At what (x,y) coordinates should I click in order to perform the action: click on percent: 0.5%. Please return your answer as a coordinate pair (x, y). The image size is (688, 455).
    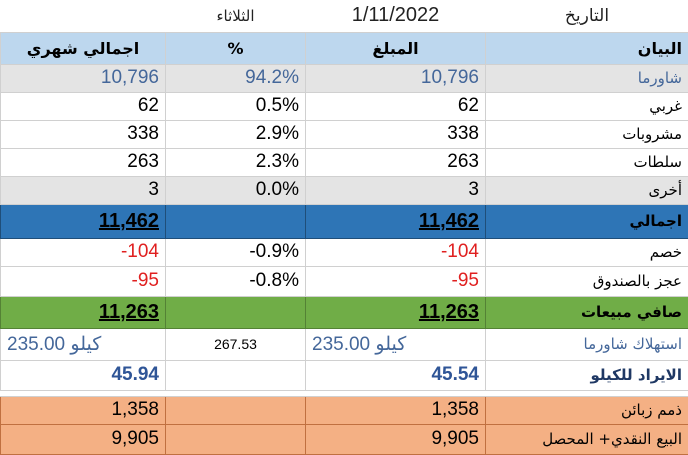
    Looking at the image, I should click on (236, 106).